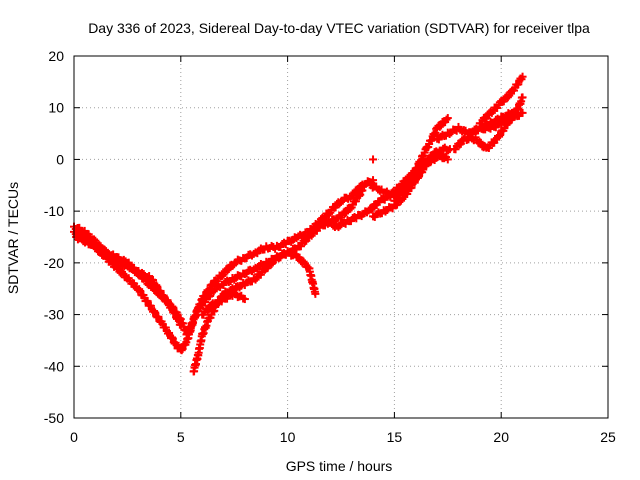  Describe the element at coordinates (339, 466) in the screenshot. I see `x-axis-label: GPS time / hours` at that location.